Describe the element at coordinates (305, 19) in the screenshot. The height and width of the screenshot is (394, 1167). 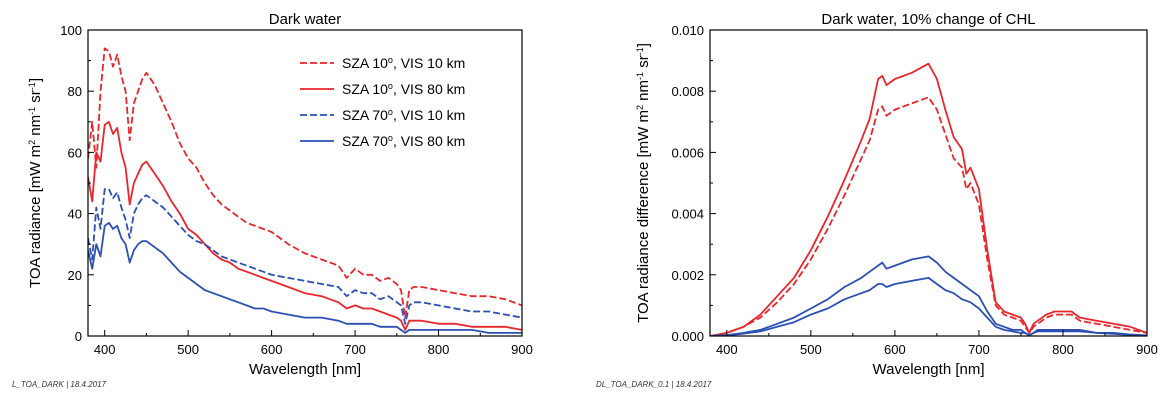
I see `chart-title: Dark water` at that location.